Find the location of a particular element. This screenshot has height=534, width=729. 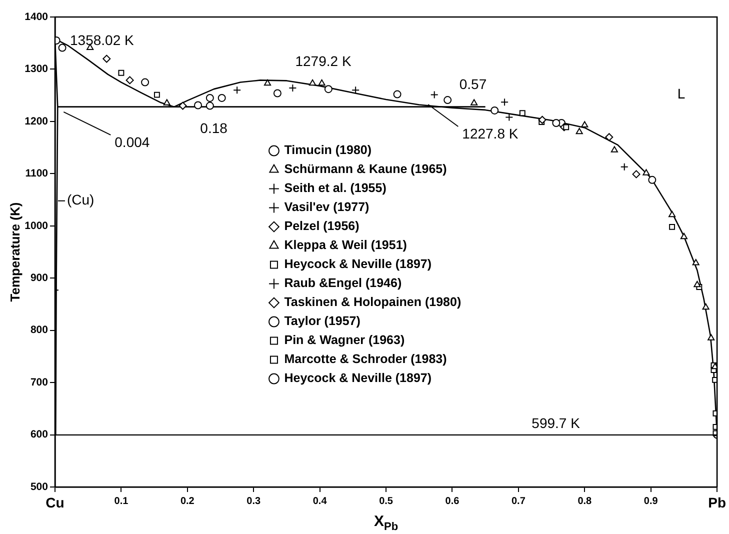

x-tick-label: Pb is located at coordinates (717, 502).